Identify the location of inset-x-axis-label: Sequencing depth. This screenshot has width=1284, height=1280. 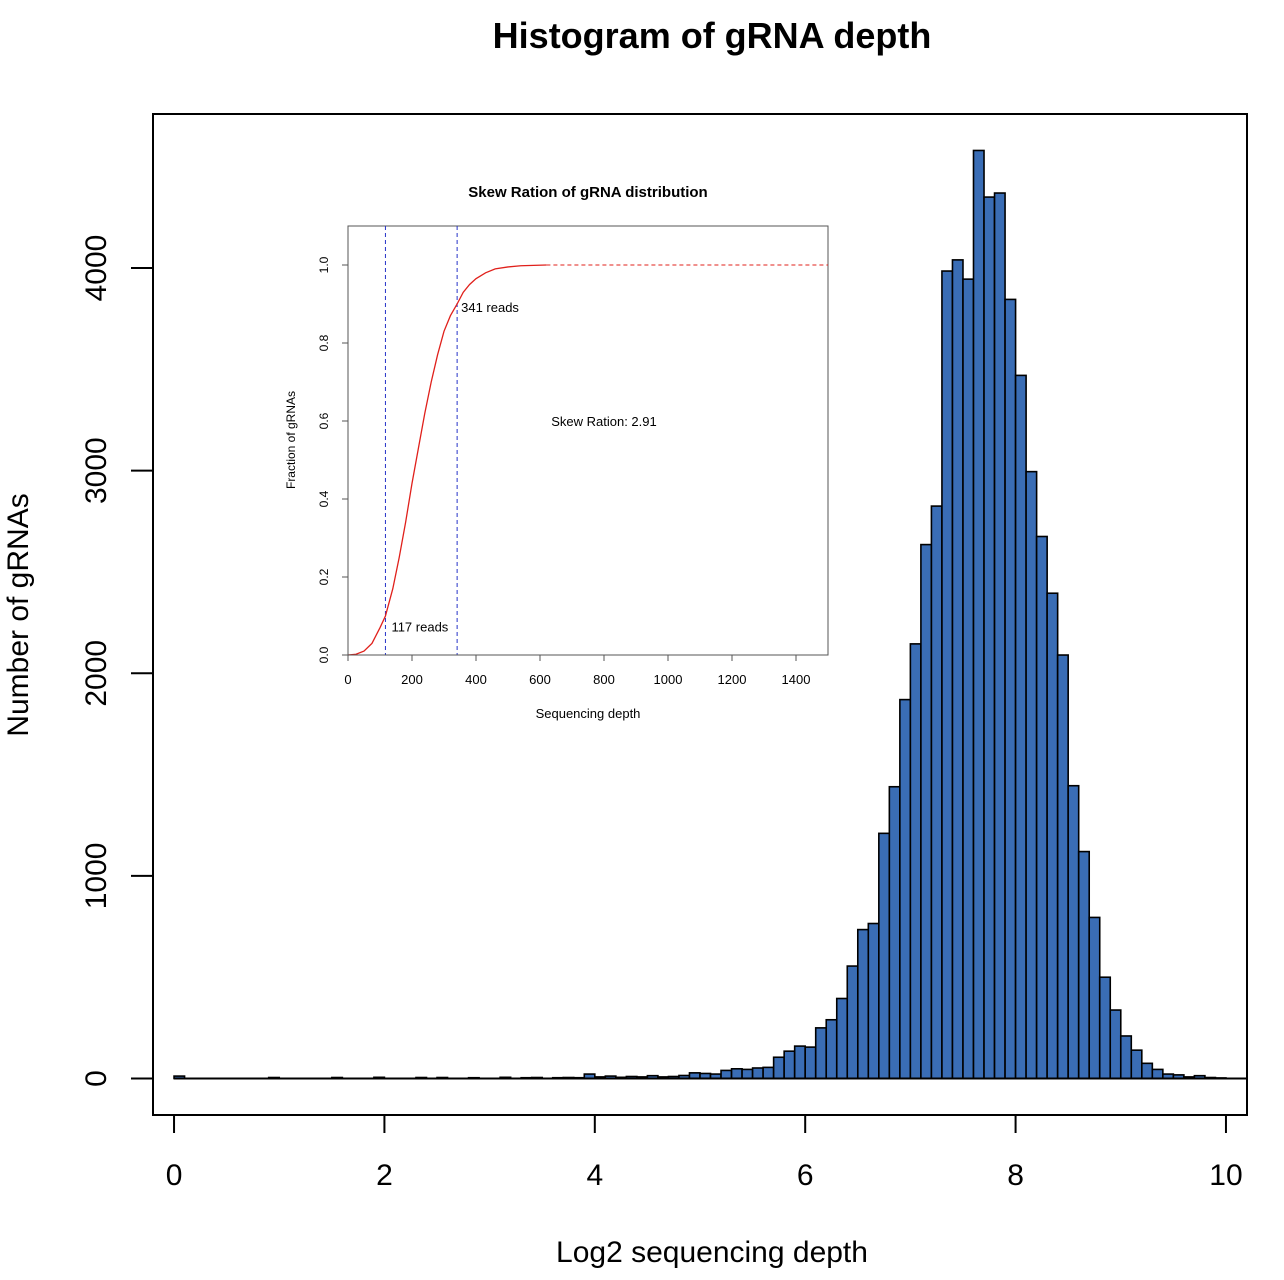
(588, 713).